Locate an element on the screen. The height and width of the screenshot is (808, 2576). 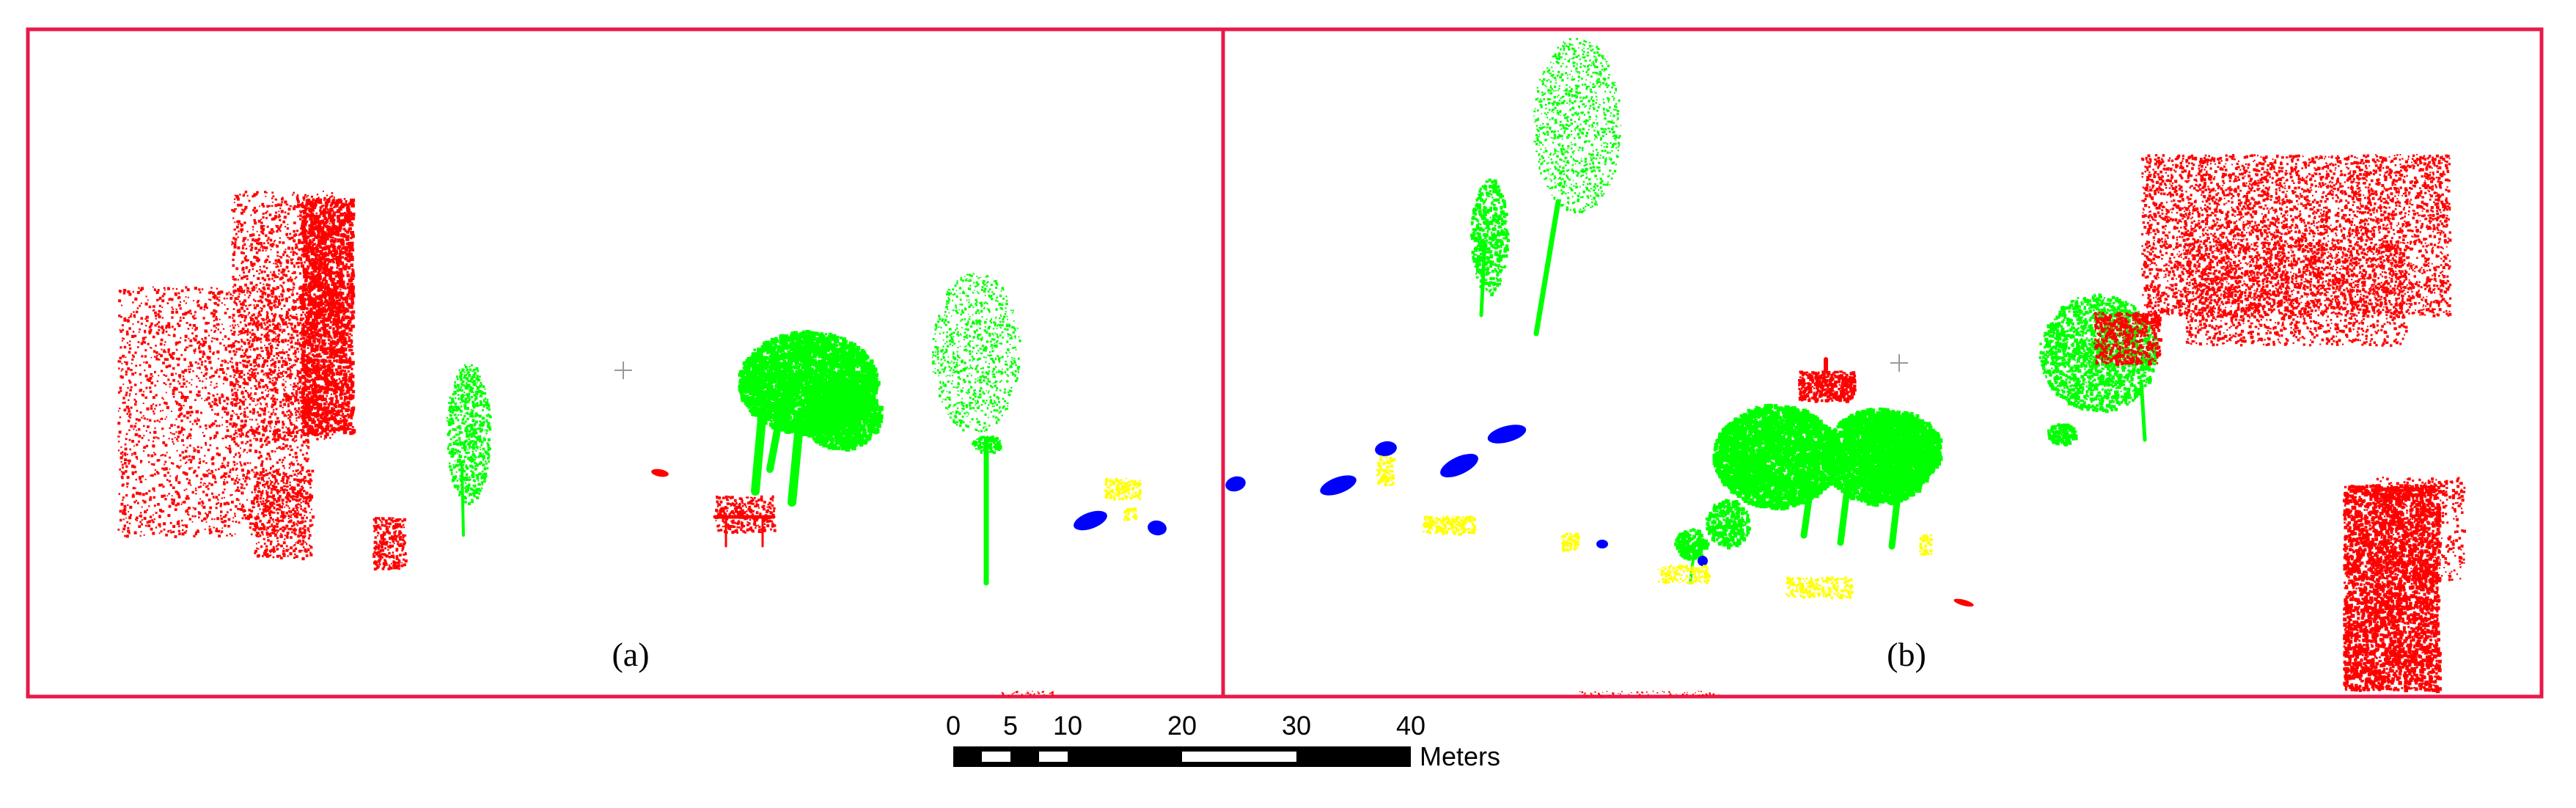
scale-tick-5: 5 is located at coordinates (1011, 726).